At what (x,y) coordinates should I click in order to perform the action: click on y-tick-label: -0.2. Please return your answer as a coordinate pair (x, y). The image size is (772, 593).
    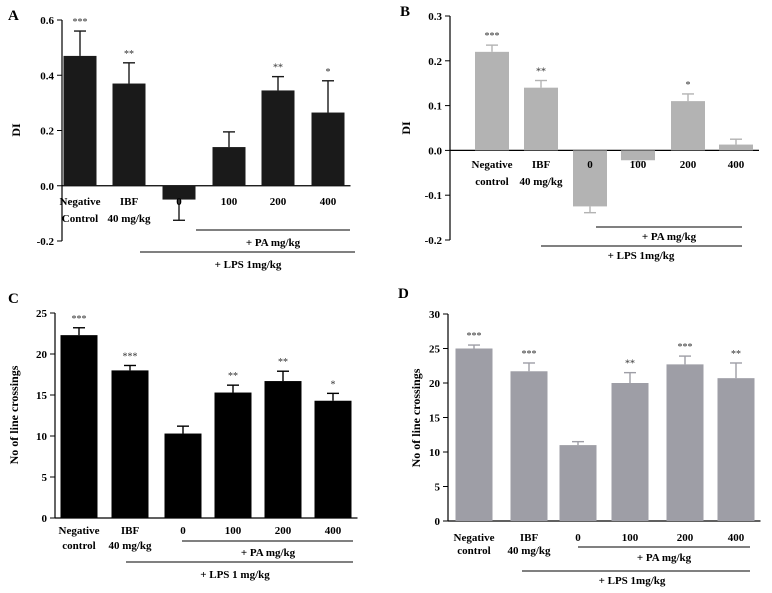
    Looking at the image, I should click on (46, 242).